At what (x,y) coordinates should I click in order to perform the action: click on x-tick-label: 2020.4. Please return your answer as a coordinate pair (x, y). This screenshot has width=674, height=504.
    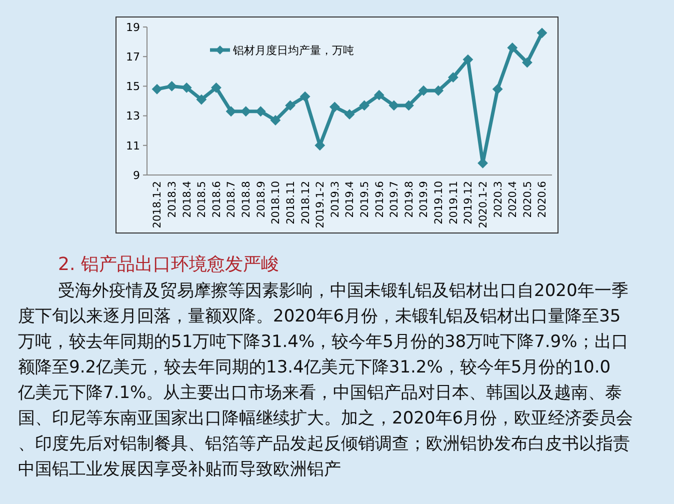
    Looking at the image, I should click on (513, 199).